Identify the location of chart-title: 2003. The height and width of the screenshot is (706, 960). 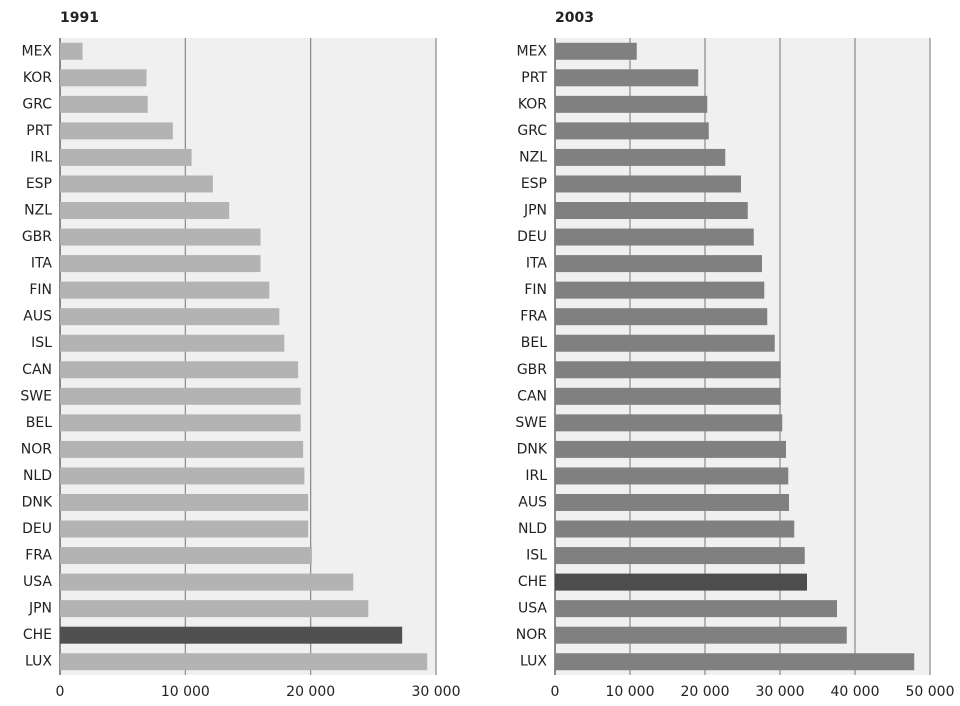
(574, 18).